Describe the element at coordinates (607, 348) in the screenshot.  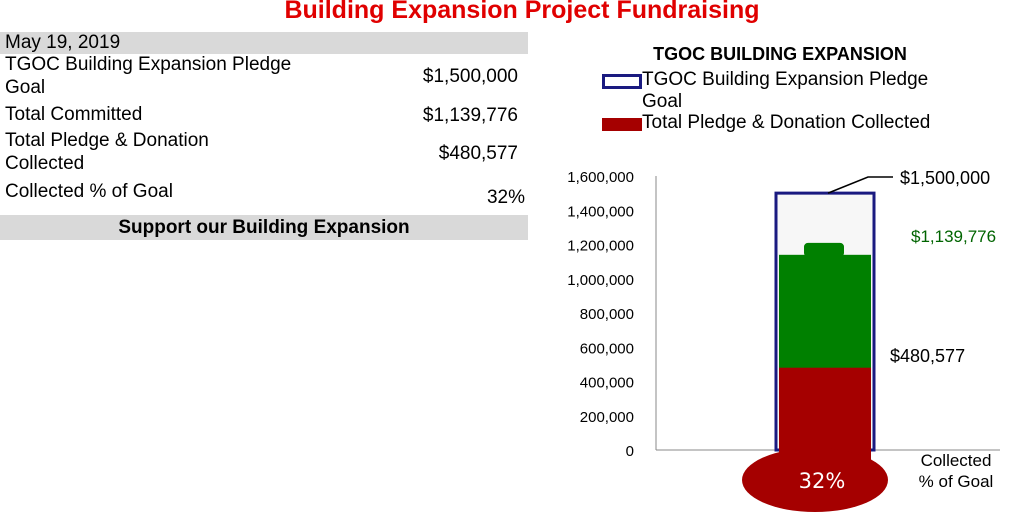
I see `y-tick-label: 600,000` at that location.